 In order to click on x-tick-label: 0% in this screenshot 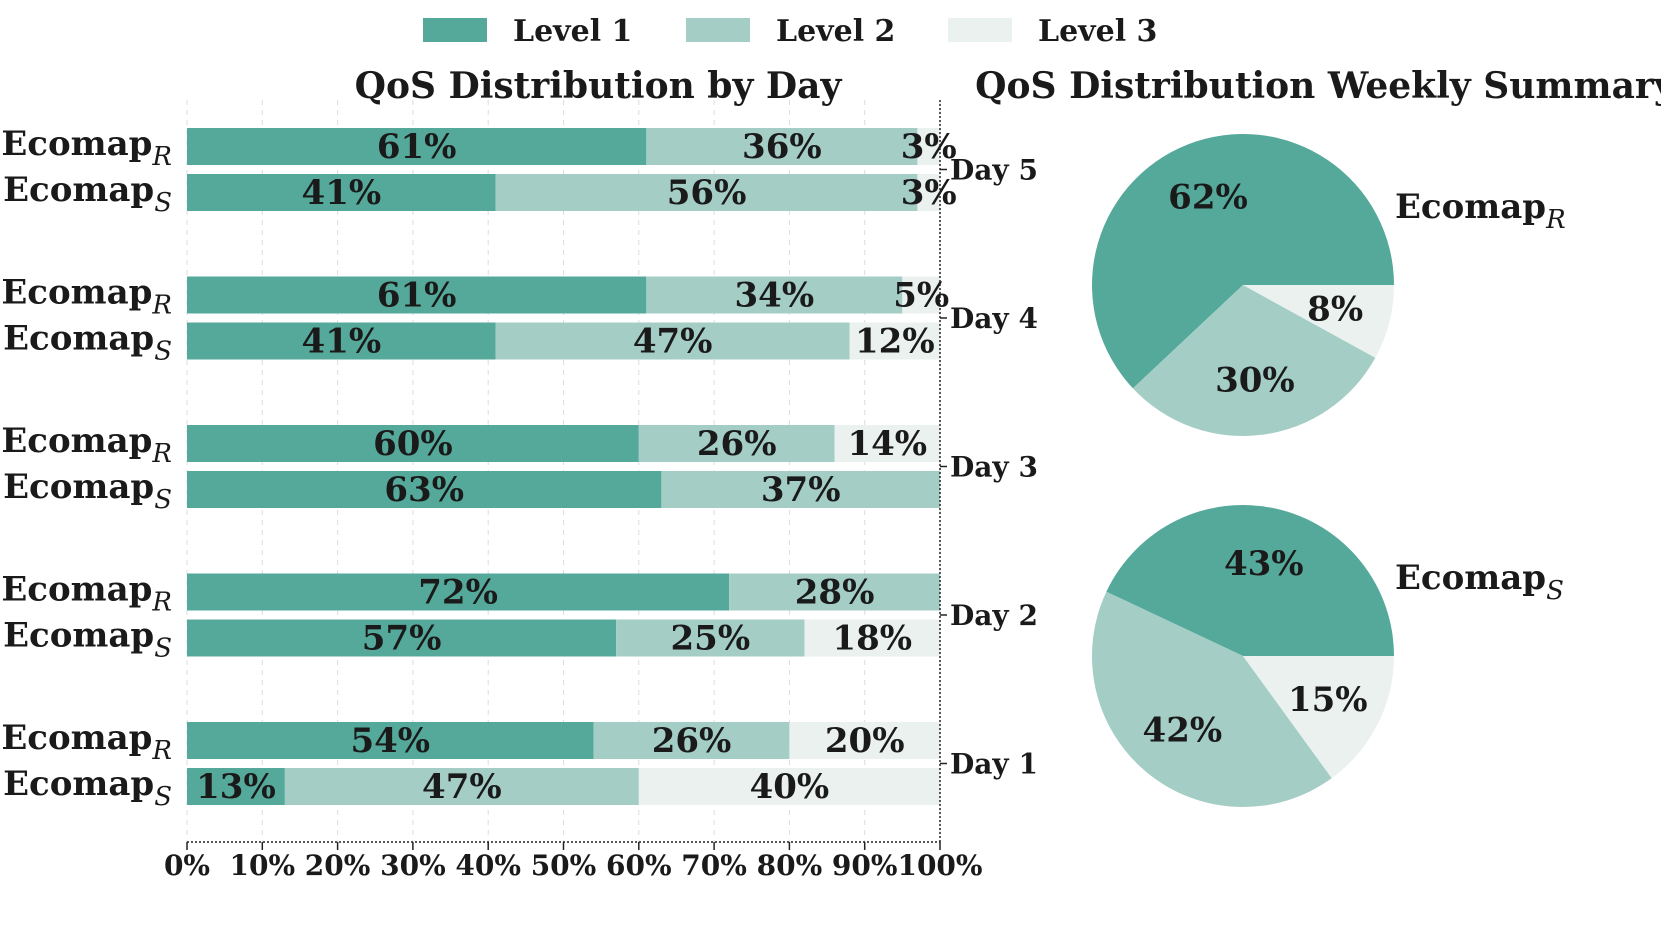, I will do `click(187, 865)`.